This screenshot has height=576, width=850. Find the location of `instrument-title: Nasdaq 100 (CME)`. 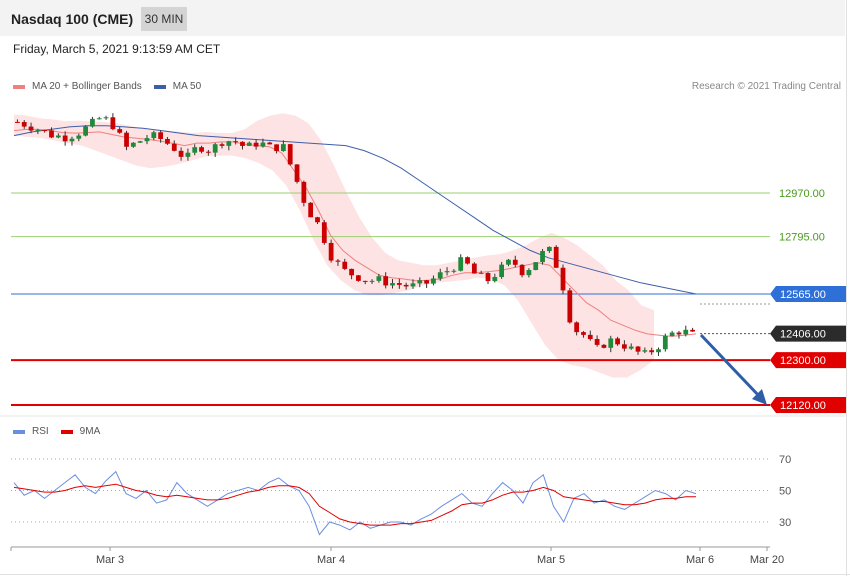

instrument-title: Nasdaq 100 (CME) is located at coordinates (72, 19).